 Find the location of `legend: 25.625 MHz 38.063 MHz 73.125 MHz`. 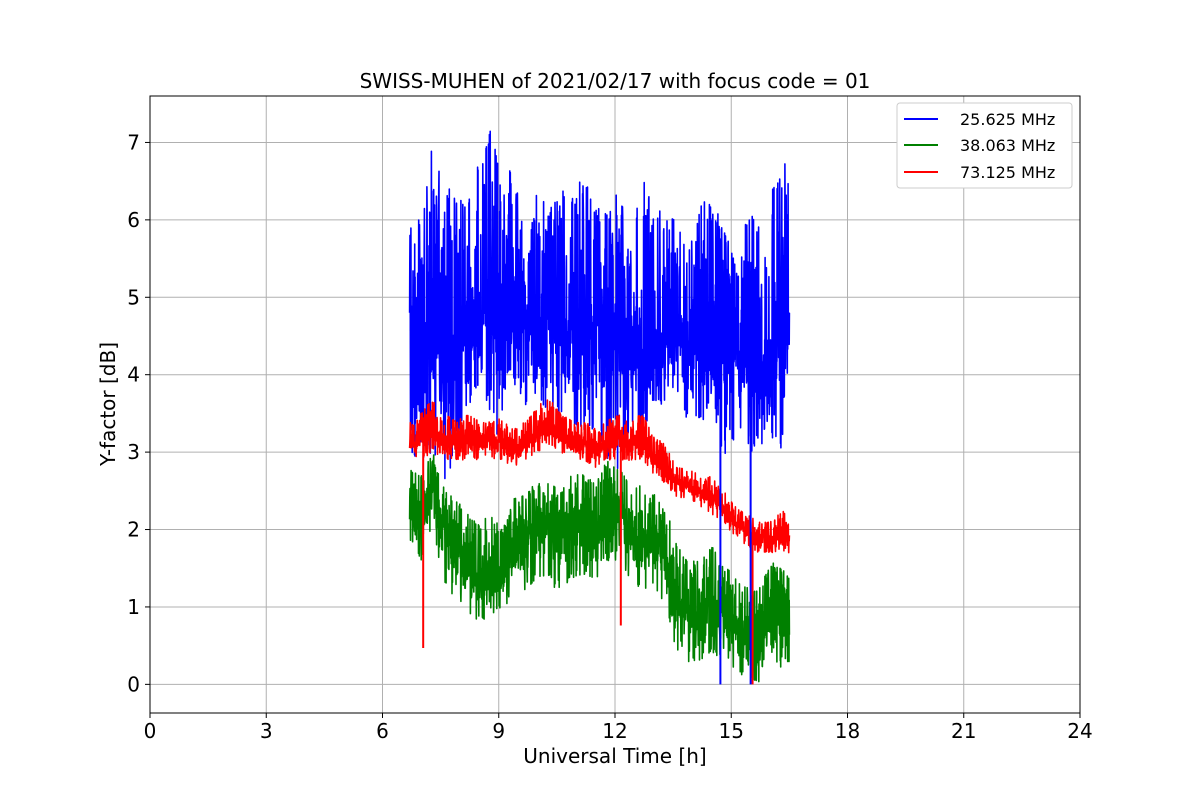

legend: 25.625 MHz 38.063 MHz 73.125 MHz is located at coordinates (984, 145).